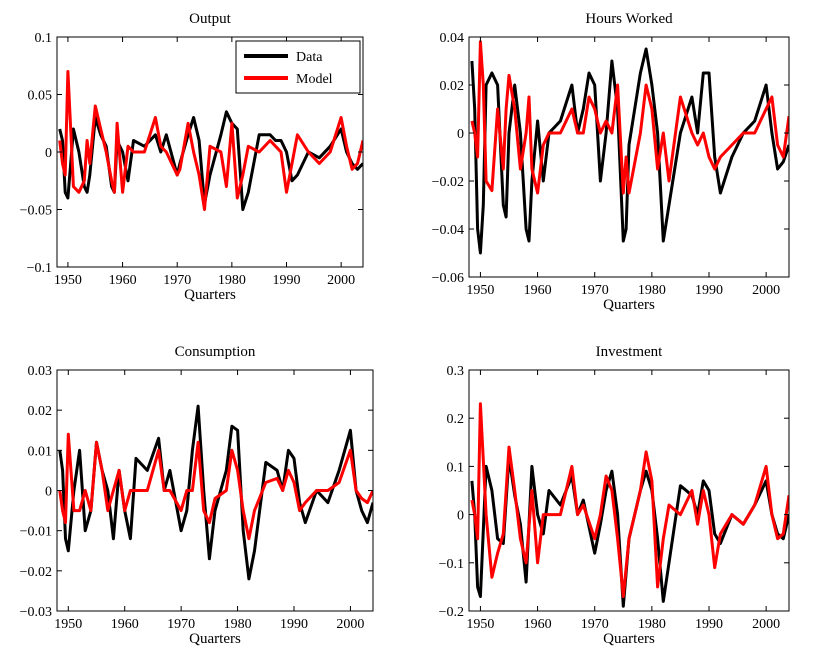 This screenshot has width=815, height=666. I want to click on output-ytick-label: 0.05, so click(40, 96).